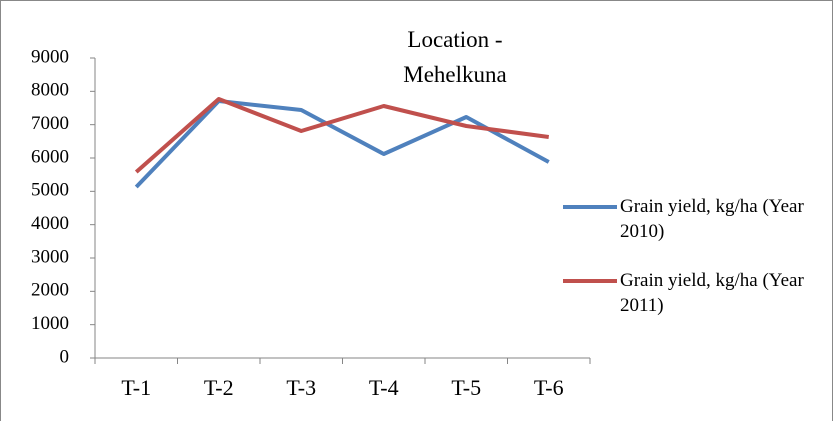 Image resolution: width=835 pixels, height=421 pixels. I want to click on x-tick-label: T-5, so click(466, 387).